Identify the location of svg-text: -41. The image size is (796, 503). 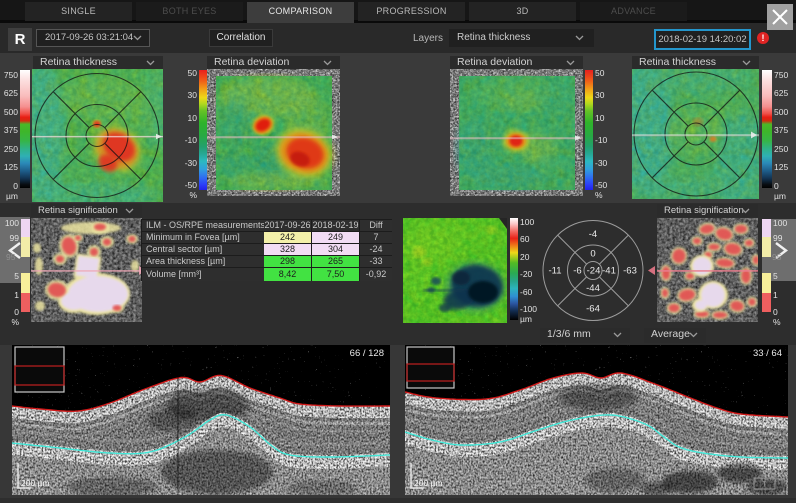
(609, 271).